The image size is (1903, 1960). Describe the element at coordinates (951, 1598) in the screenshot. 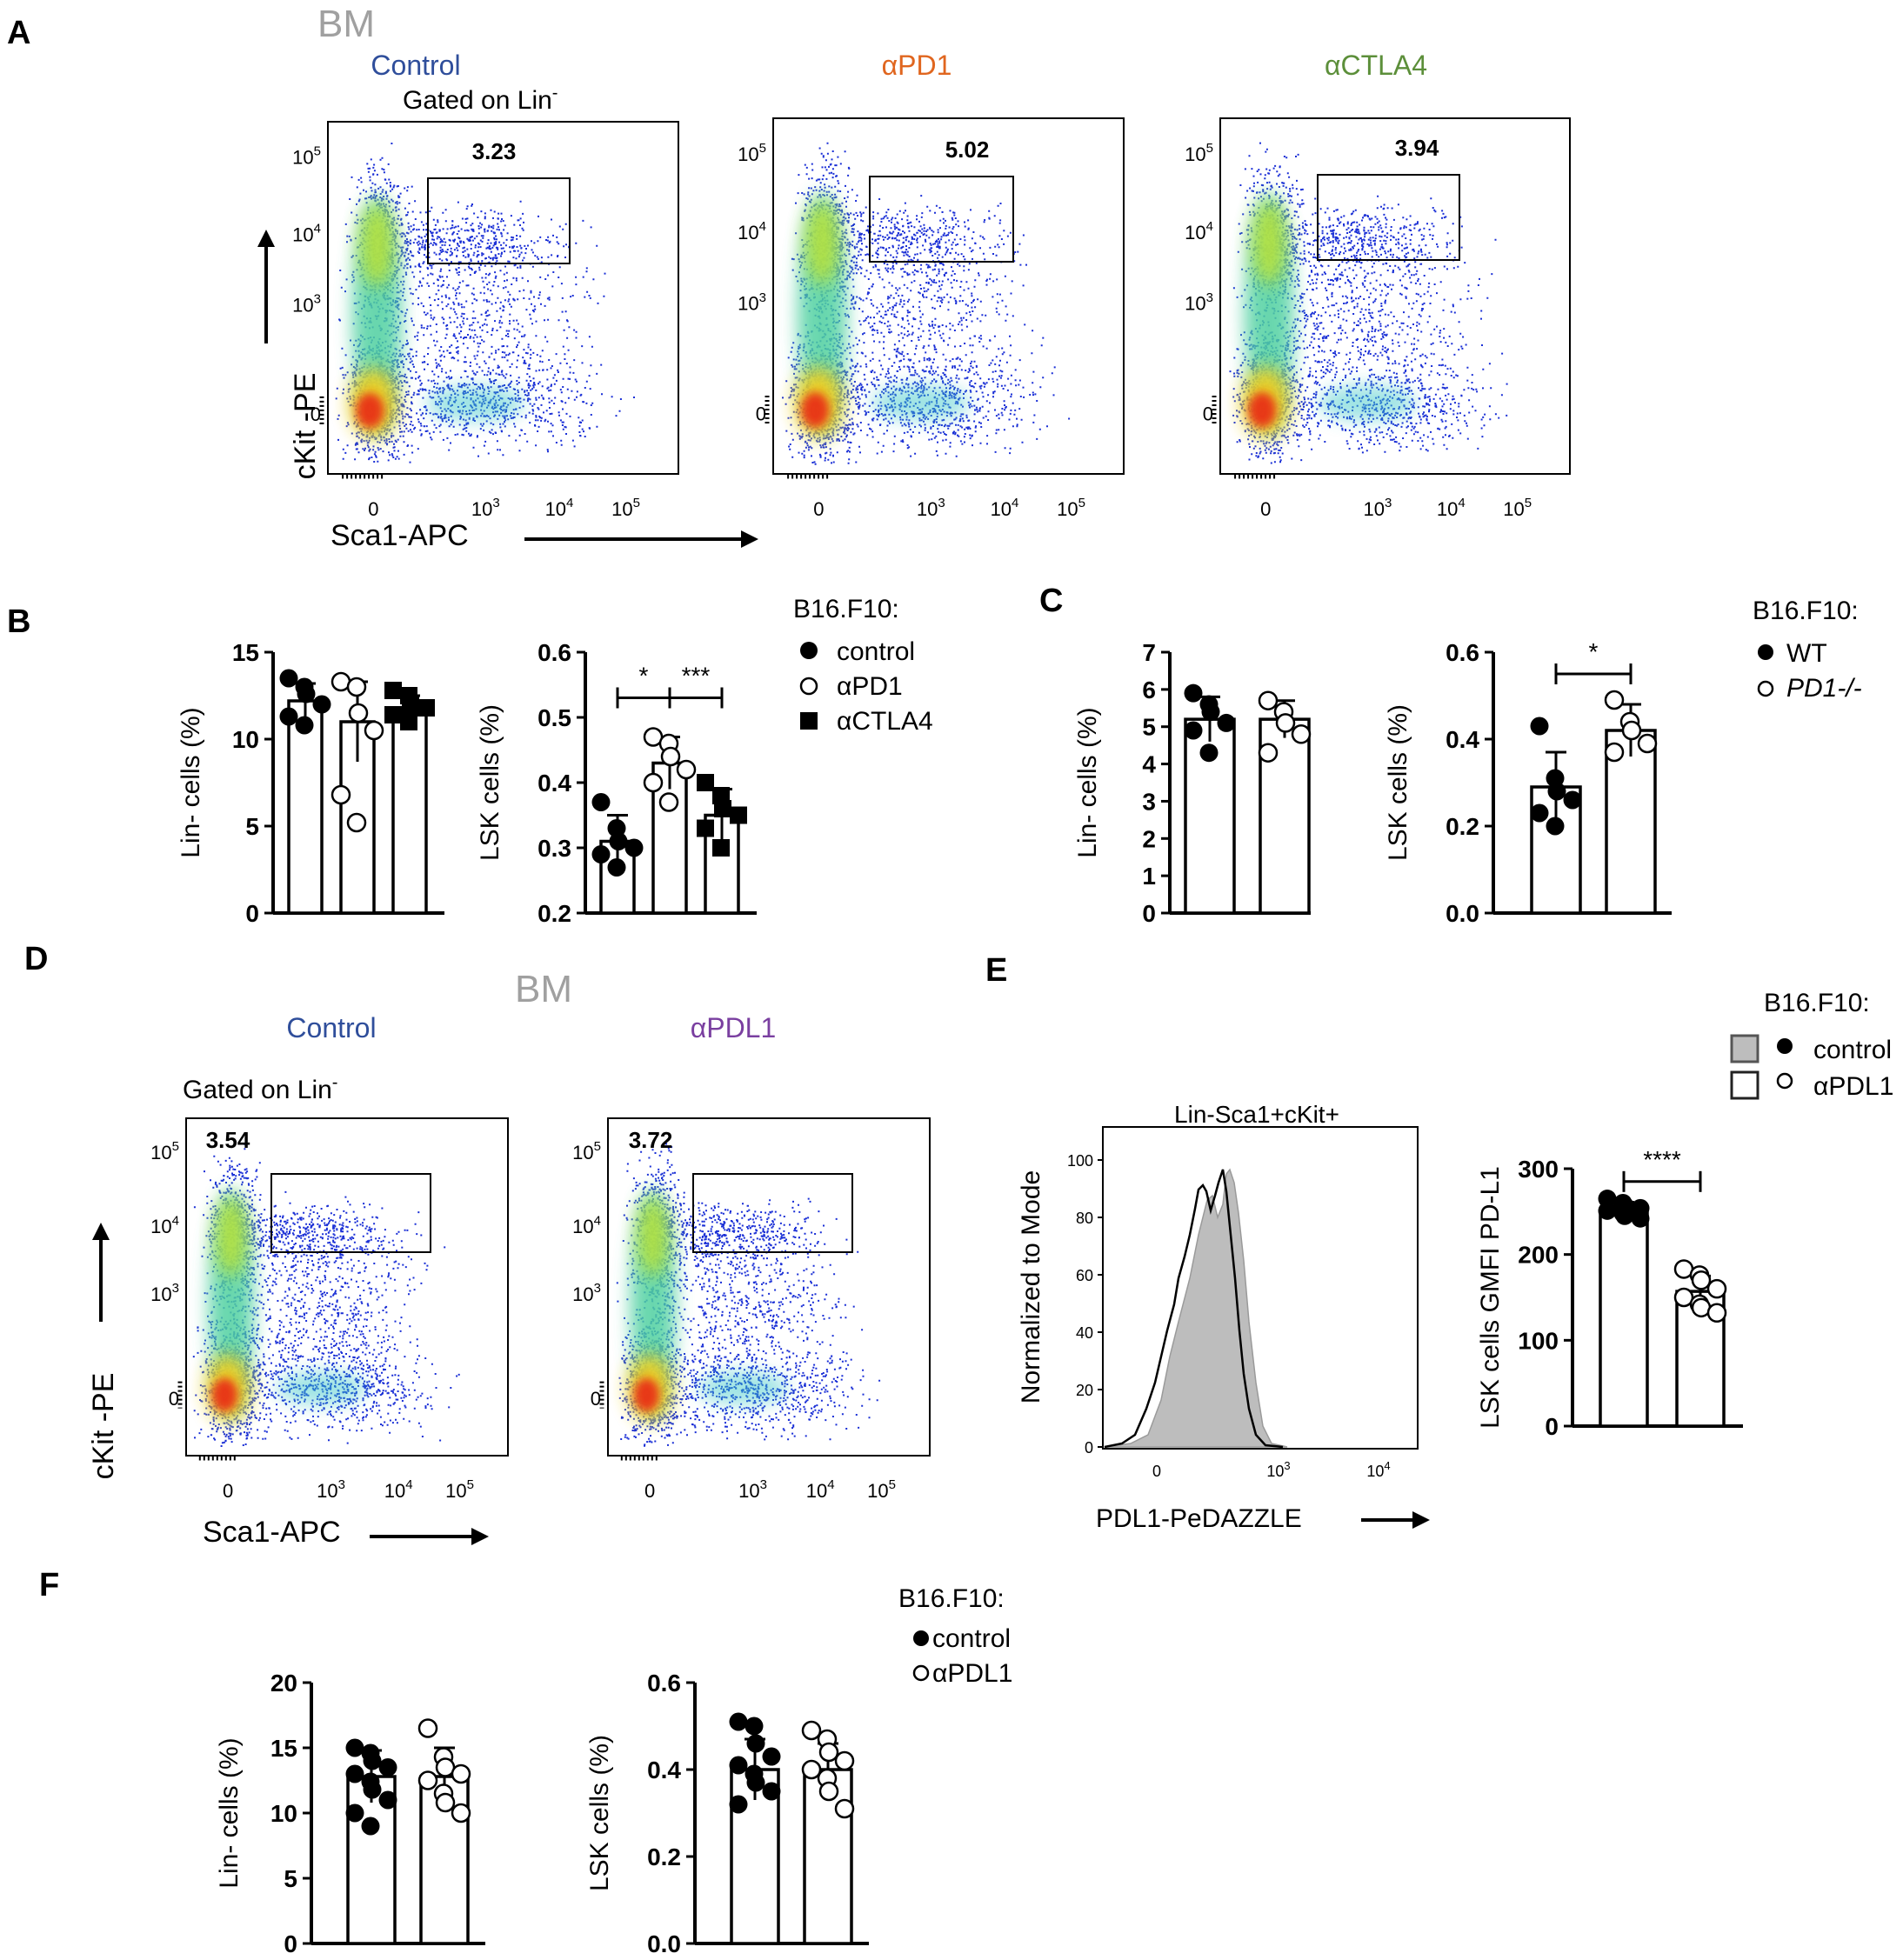

I see `panel-f-legend-title: B16.F10:` at that location.